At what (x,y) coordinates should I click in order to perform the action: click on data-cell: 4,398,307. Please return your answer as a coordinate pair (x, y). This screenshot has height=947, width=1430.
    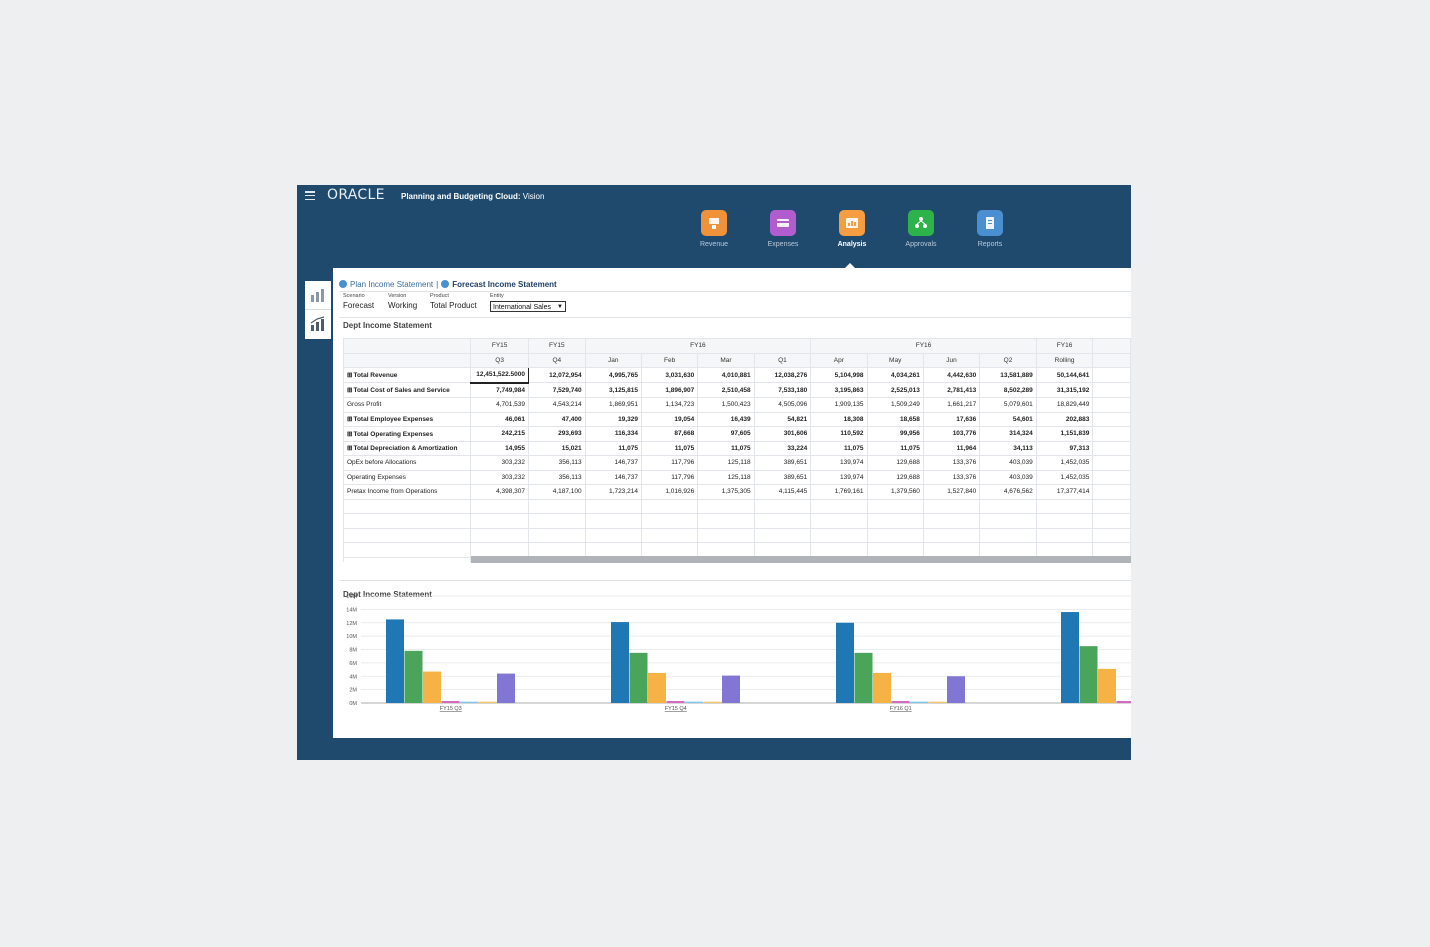
    Looking at the image, I should click on (500, 492).